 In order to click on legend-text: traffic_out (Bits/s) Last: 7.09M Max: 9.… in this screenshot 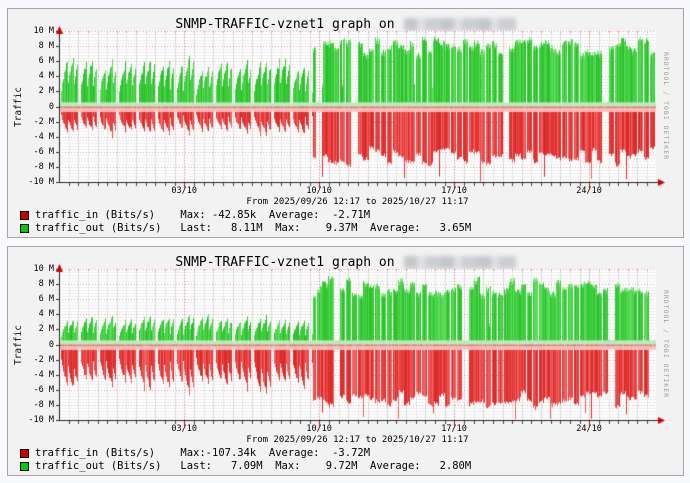, I will do `click(253, 466)`.